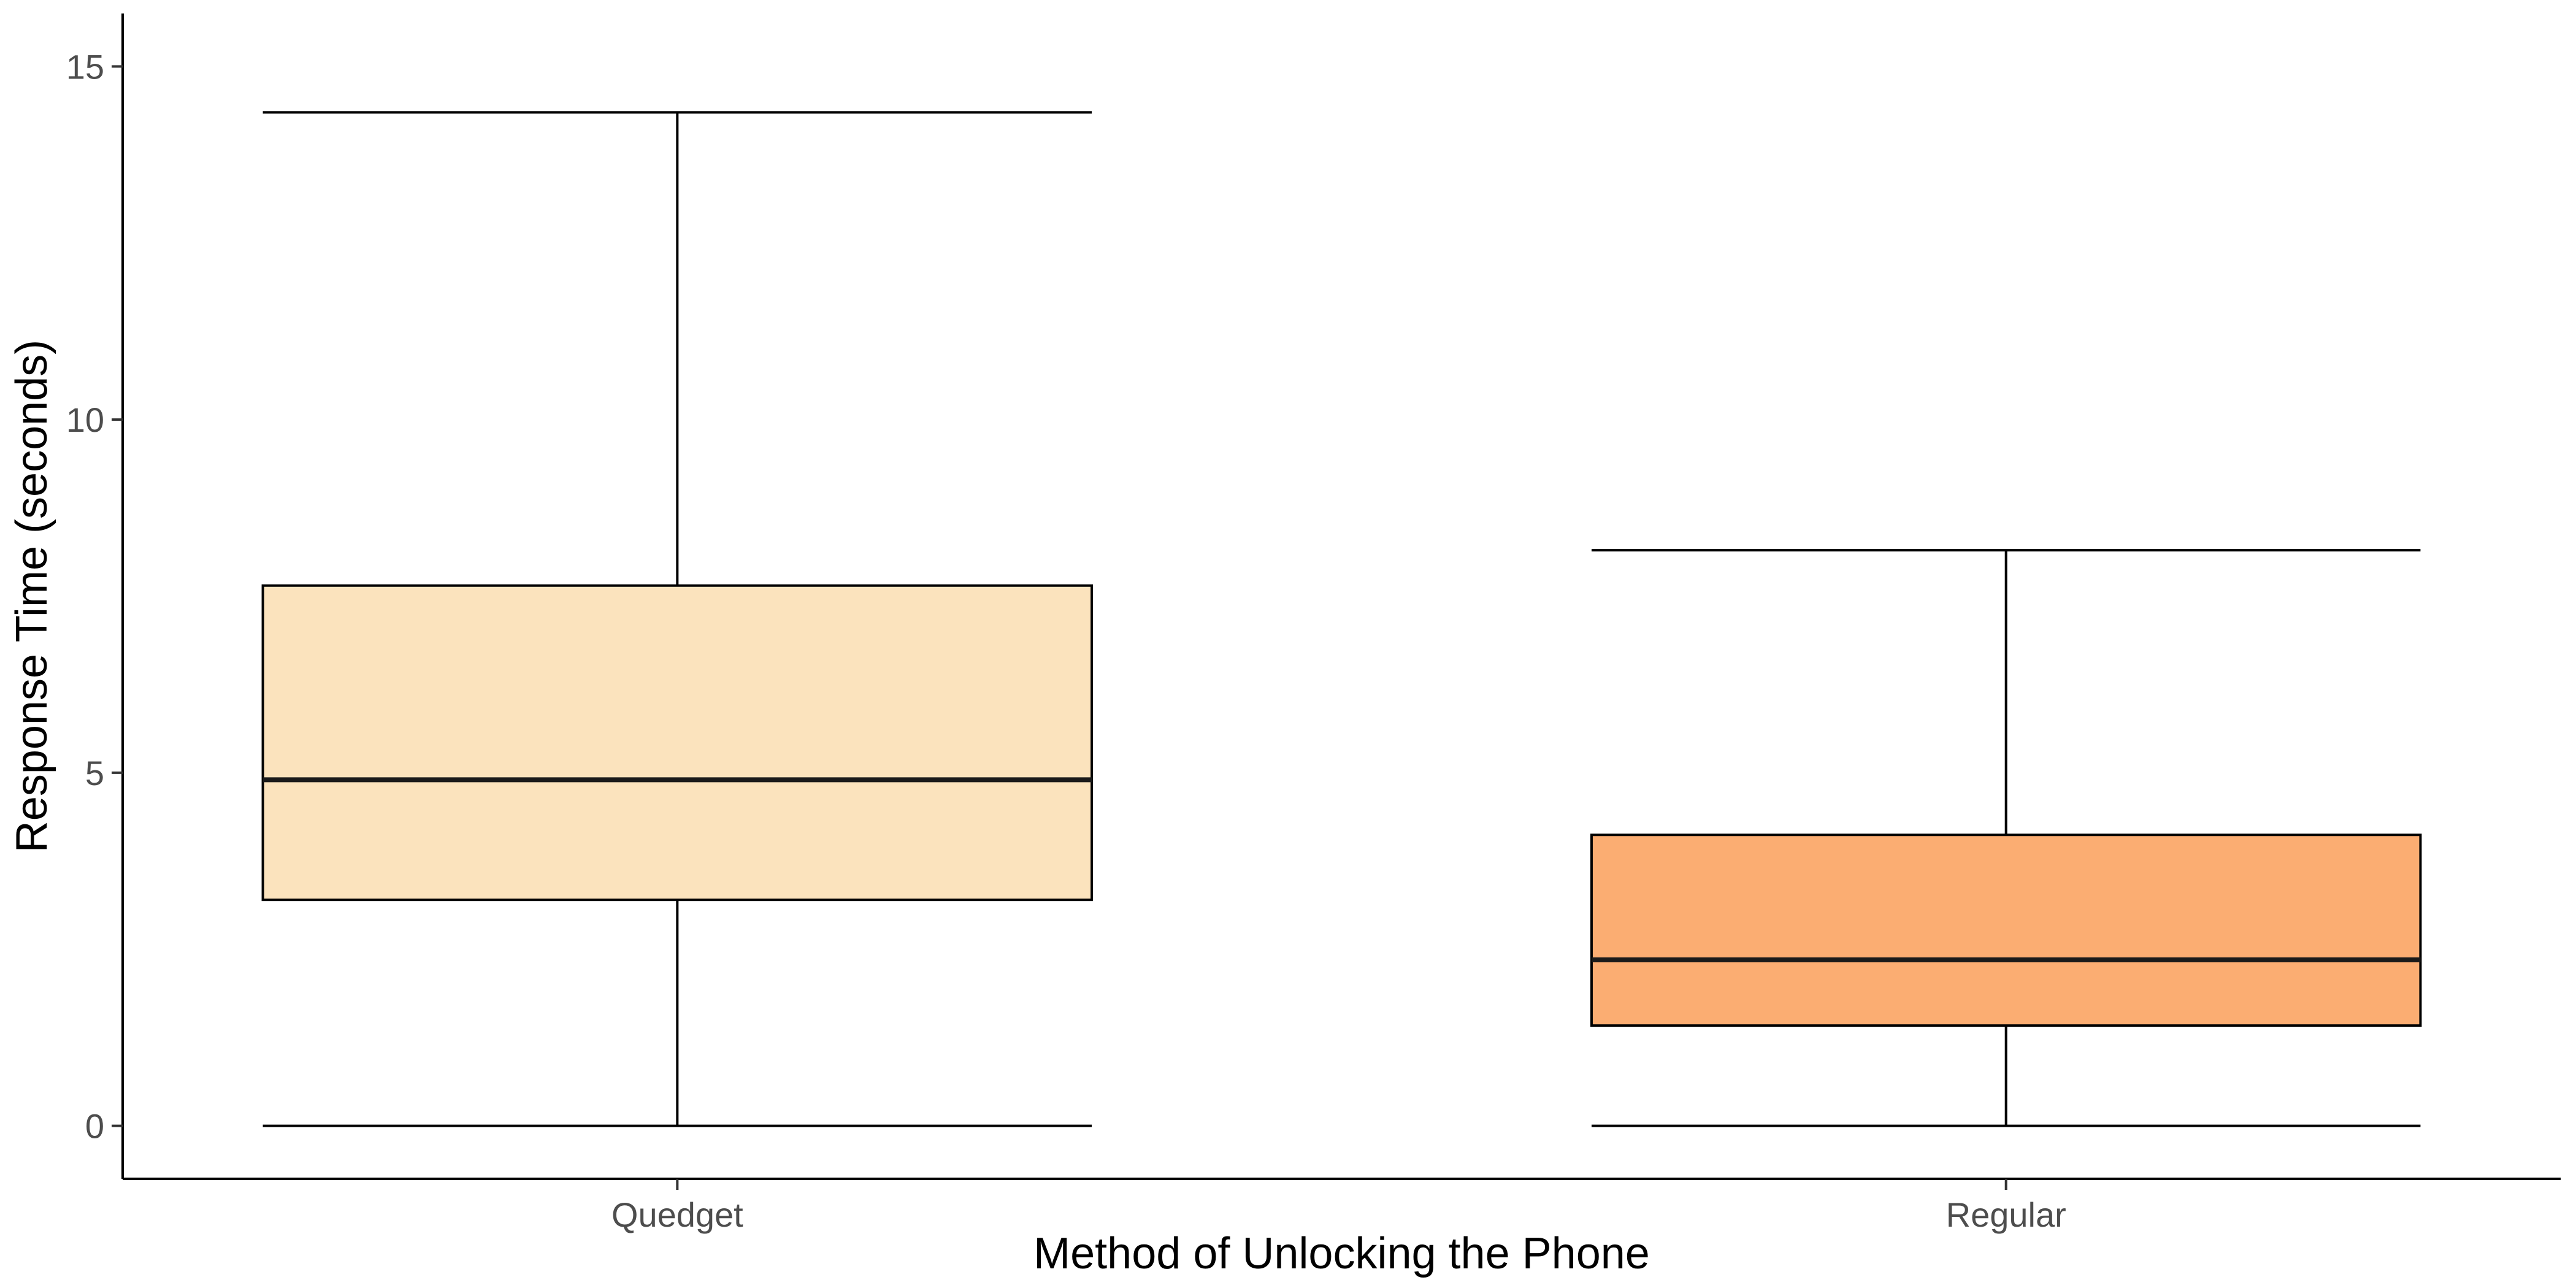 The width and height of the screenshot is (2576, 1288). I want to click on x-axis-title: Method of Unlocking the Phone, so click(1341, 1253).